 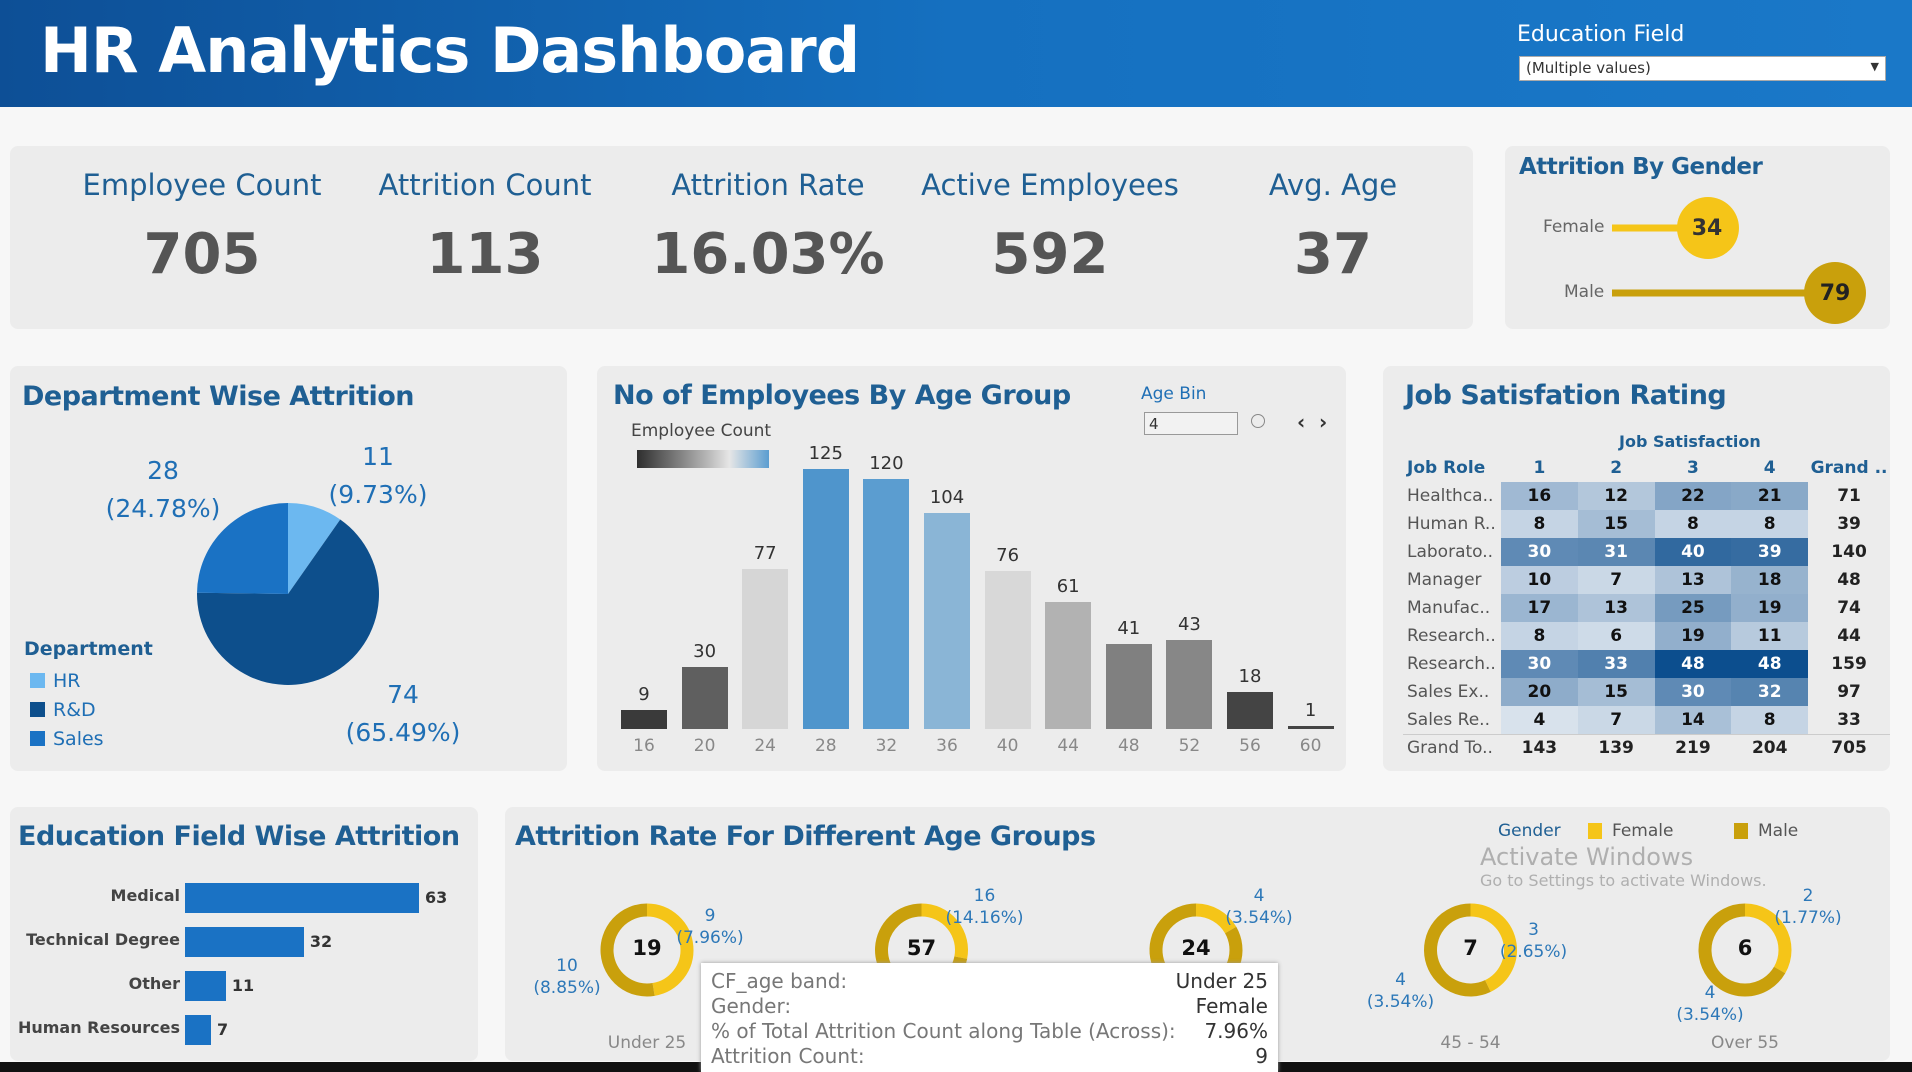 I want to click on bar-value-label: 76, so click(x=1008, y=555).